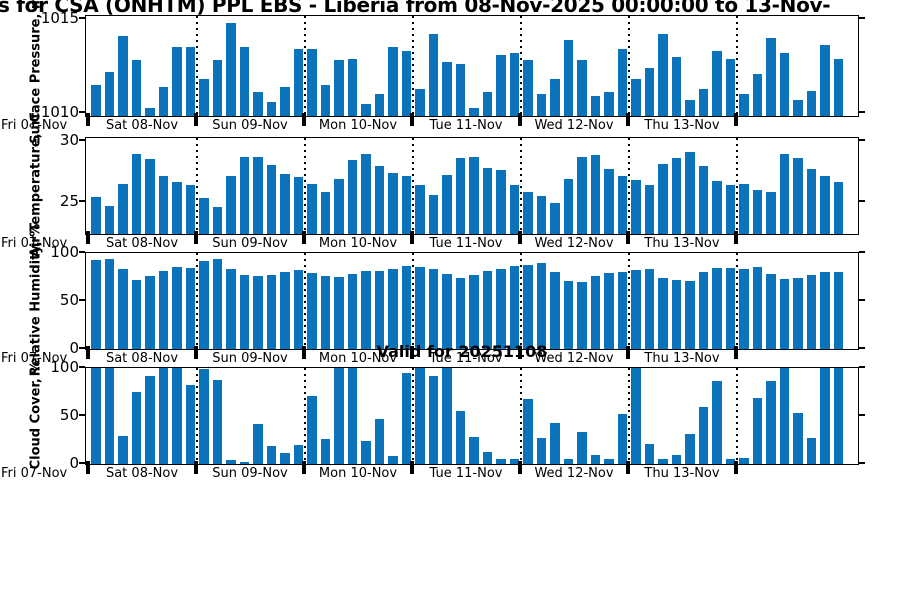  Describe the element at coordinates (250, 473) in the screenshot. I see `x-day-label: Sun 09-Nov` at that location.